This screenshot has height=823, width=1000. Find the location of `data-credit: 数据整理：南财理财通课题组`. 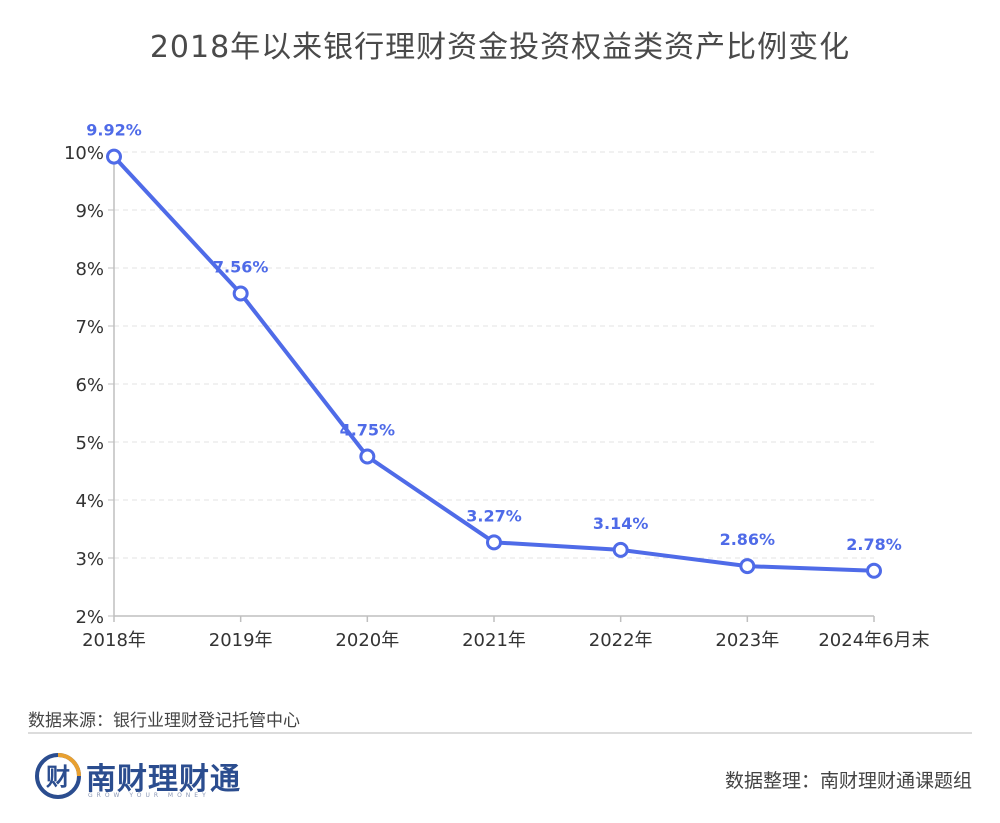

data-credit: 数据整理：南财理财通课题组 is located at coordinates (848, 781).